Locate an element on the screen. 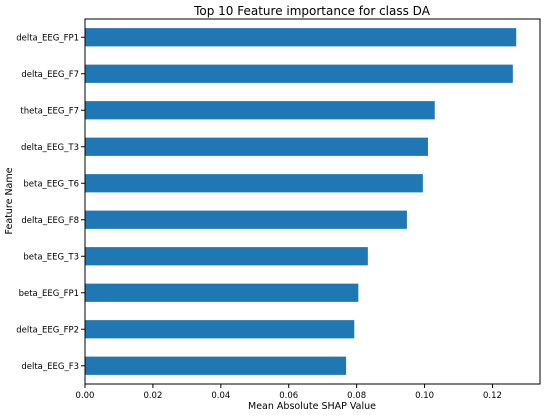 The image size is (550, 415). bar-delta_EEG_F7 is located at coordinates (299, 73).